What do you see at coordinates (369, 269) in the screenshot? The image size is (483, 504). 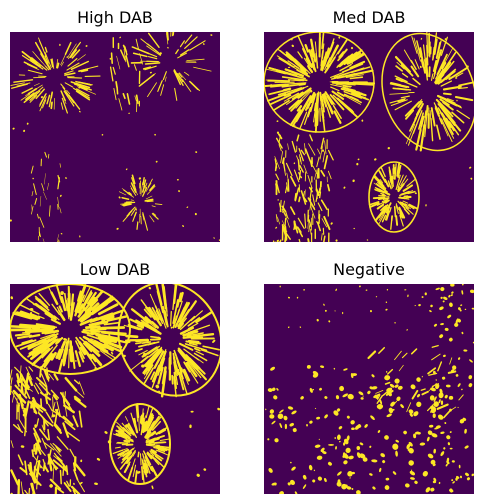 I see `panel-title-negative: Negative` at bounding box center [369, 269].